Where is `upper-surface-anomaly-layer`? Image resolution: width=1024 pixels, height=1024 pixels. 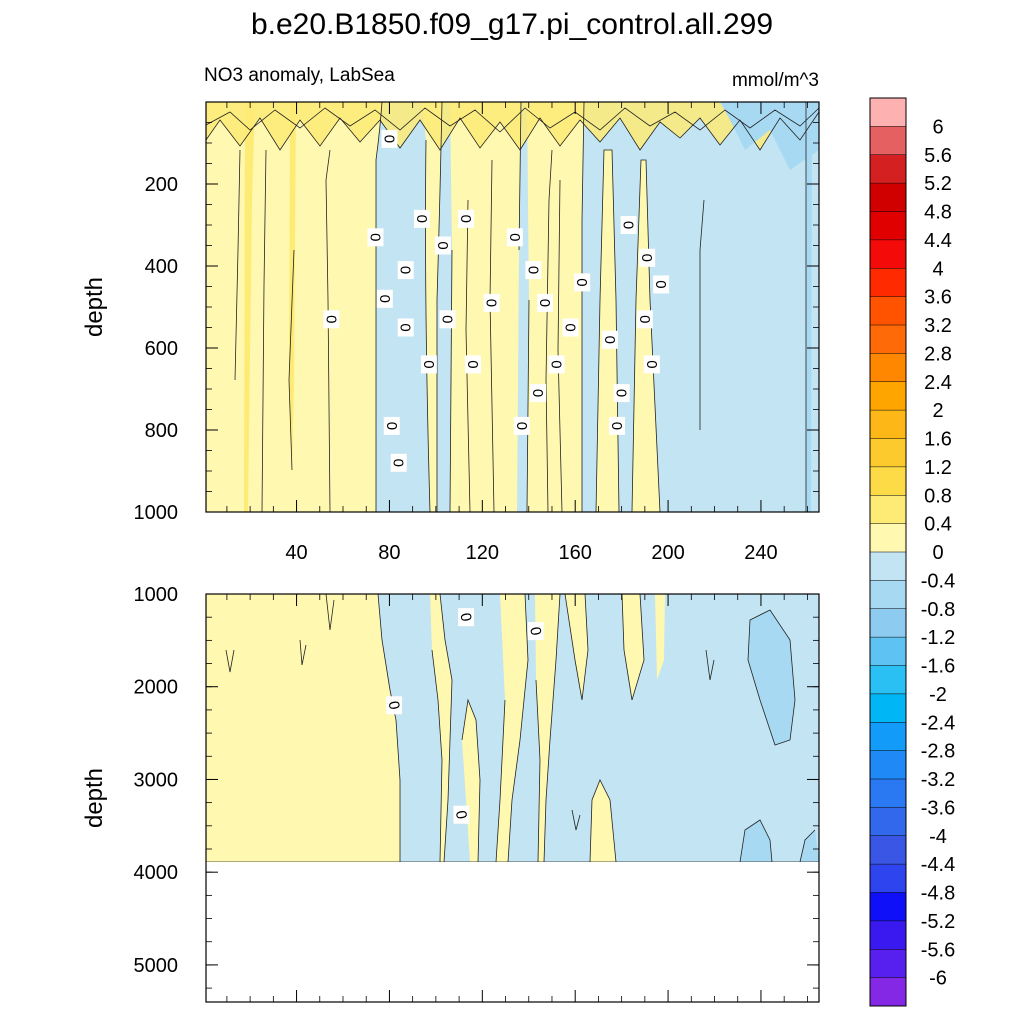
upper-surface-anomaly-layer is located at coordinates (512, 126).